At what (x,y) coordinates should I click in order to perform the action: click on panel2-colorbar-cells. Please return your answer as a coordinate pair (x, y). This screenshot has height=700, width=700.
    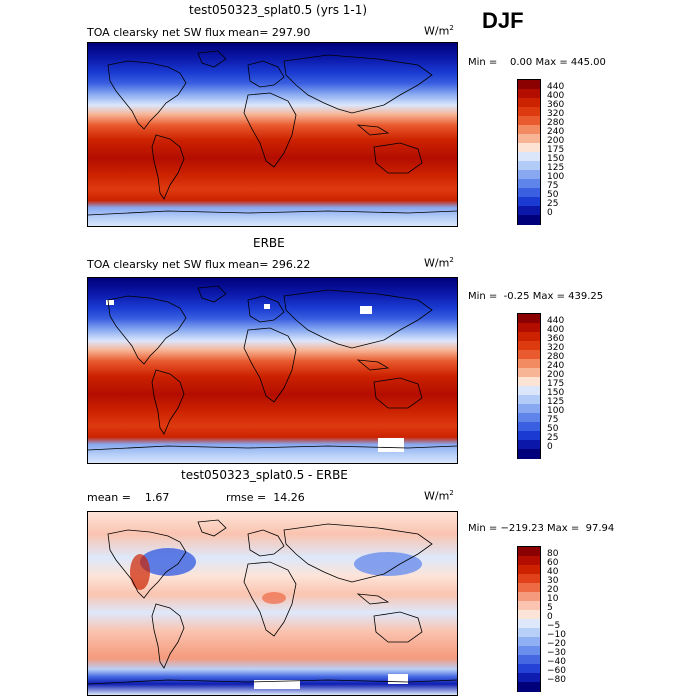
    Looking at the image, I should click on (529, 386).